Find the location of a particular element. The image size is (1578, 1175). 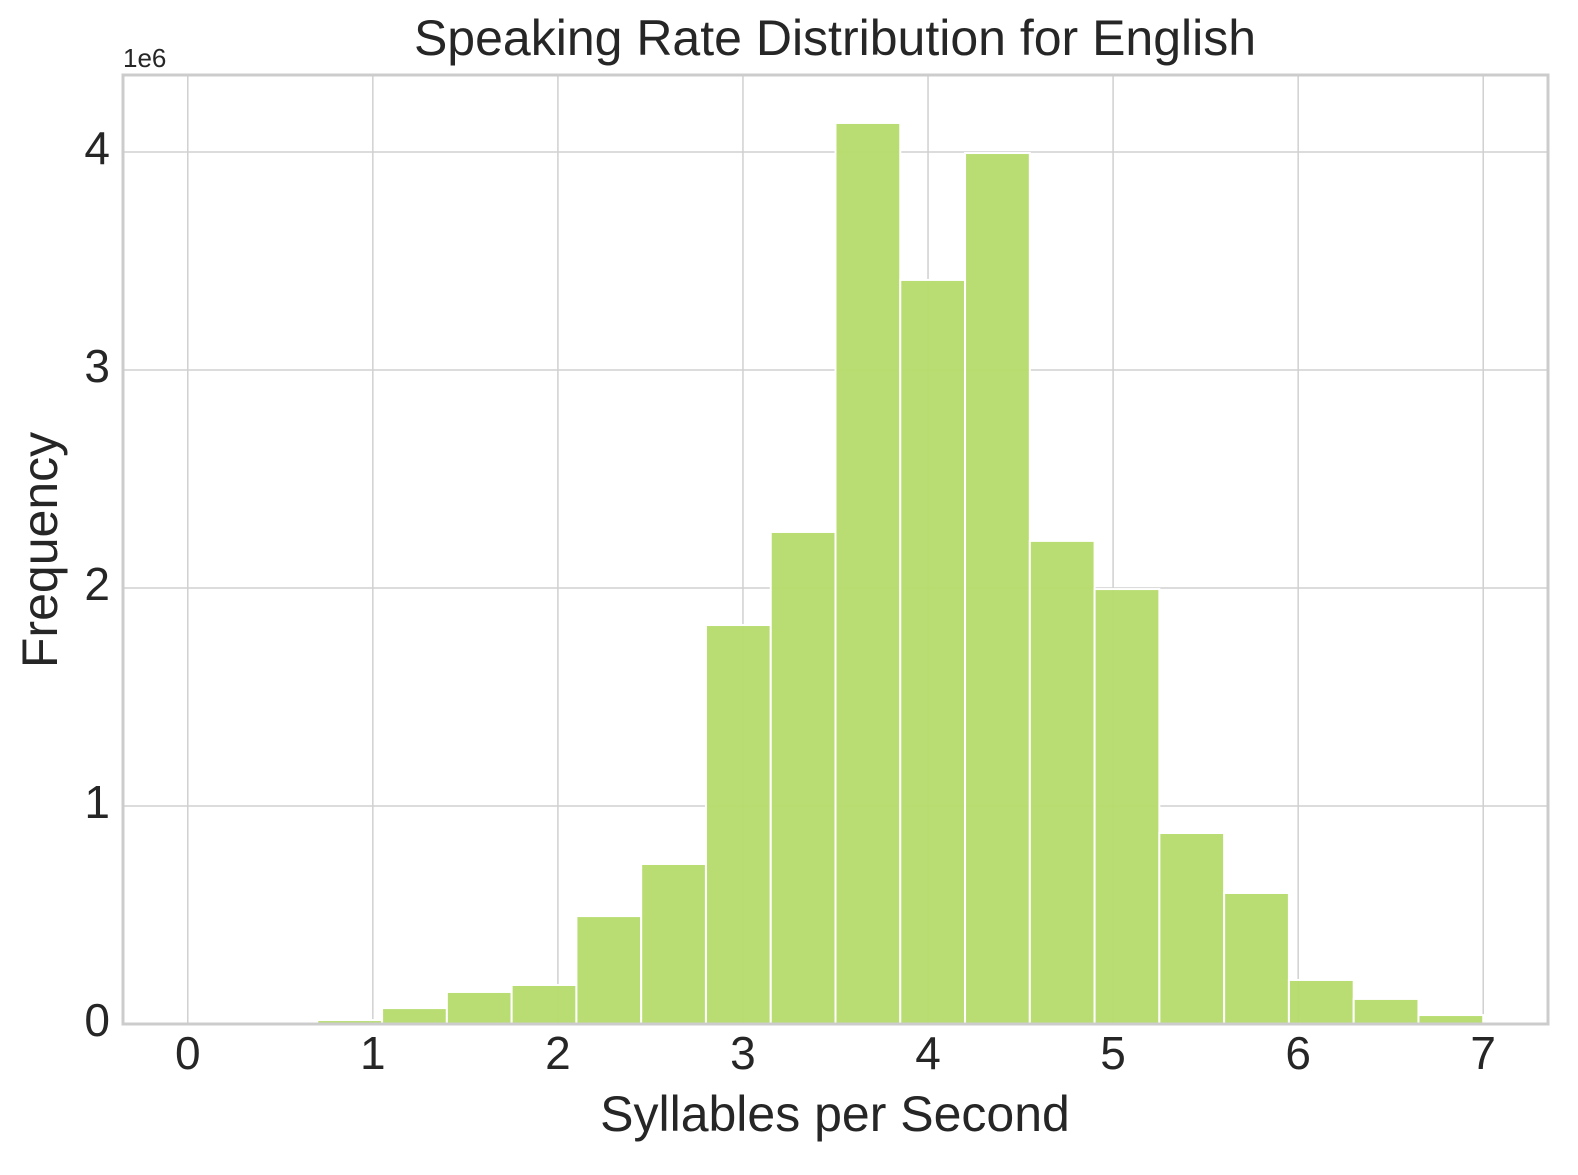

y-tick-label: 2 is located at coordinates (97, 584).